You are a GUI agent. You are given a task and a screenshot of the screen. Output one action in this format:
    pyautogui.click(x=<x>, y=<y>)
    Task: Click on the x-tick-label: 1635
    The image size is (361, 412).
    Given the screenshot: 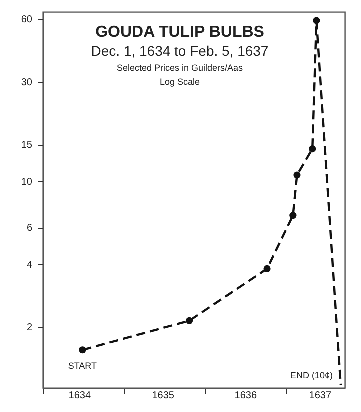 What is the action you would take?
    pyautogui.click(x=163, y=396)
    